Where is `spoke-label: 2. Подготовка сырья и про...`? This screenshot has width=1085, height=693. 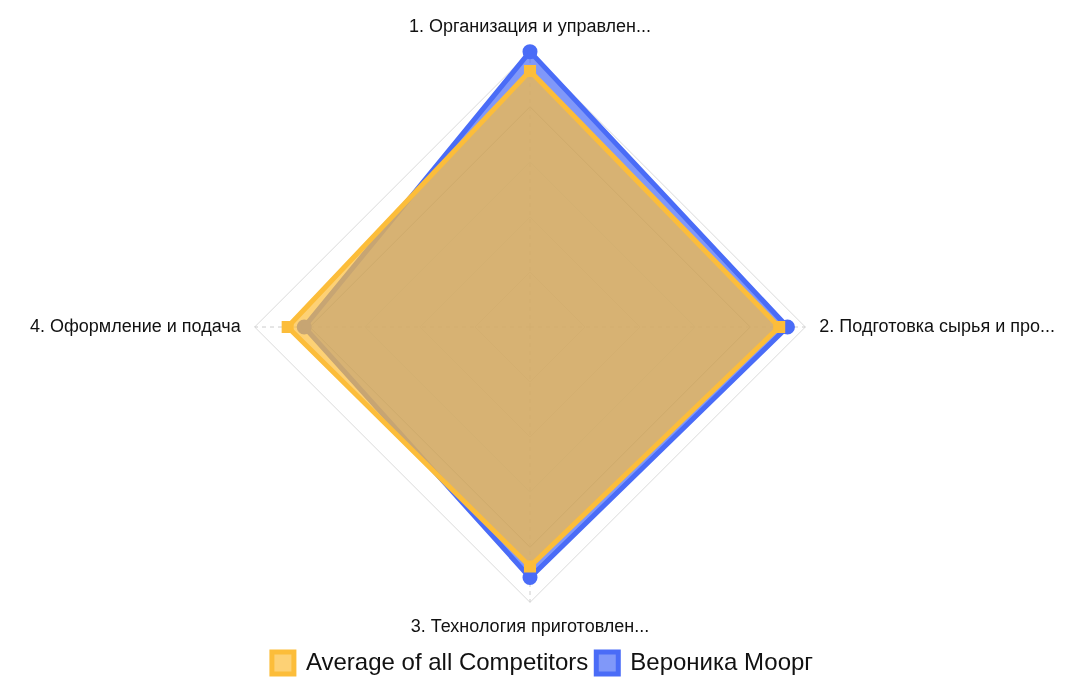 spoke-label: 2. Подготовка сырья и про... is located at coordinates (937, 325).